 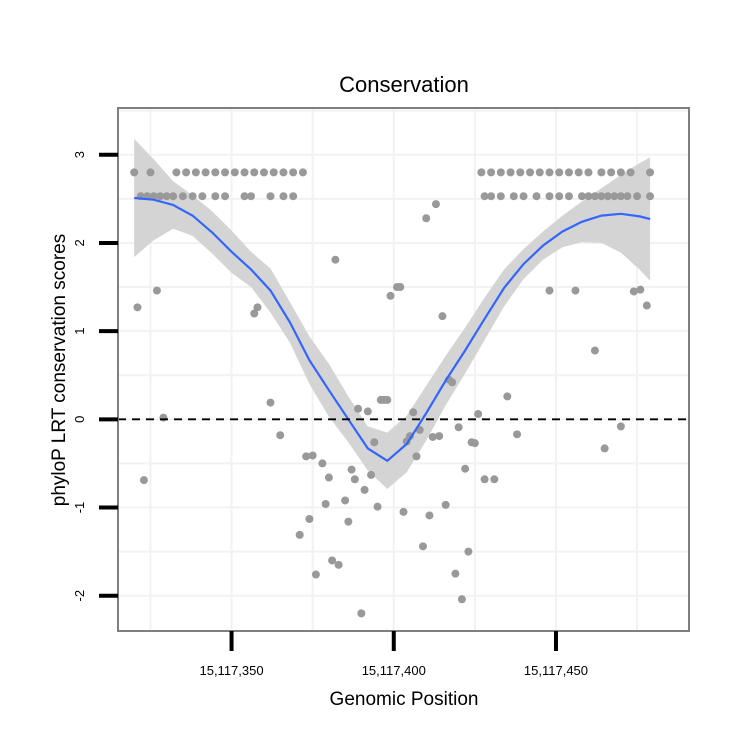 I want to click on y-tick-label: 2, so click(x=79, y=242).